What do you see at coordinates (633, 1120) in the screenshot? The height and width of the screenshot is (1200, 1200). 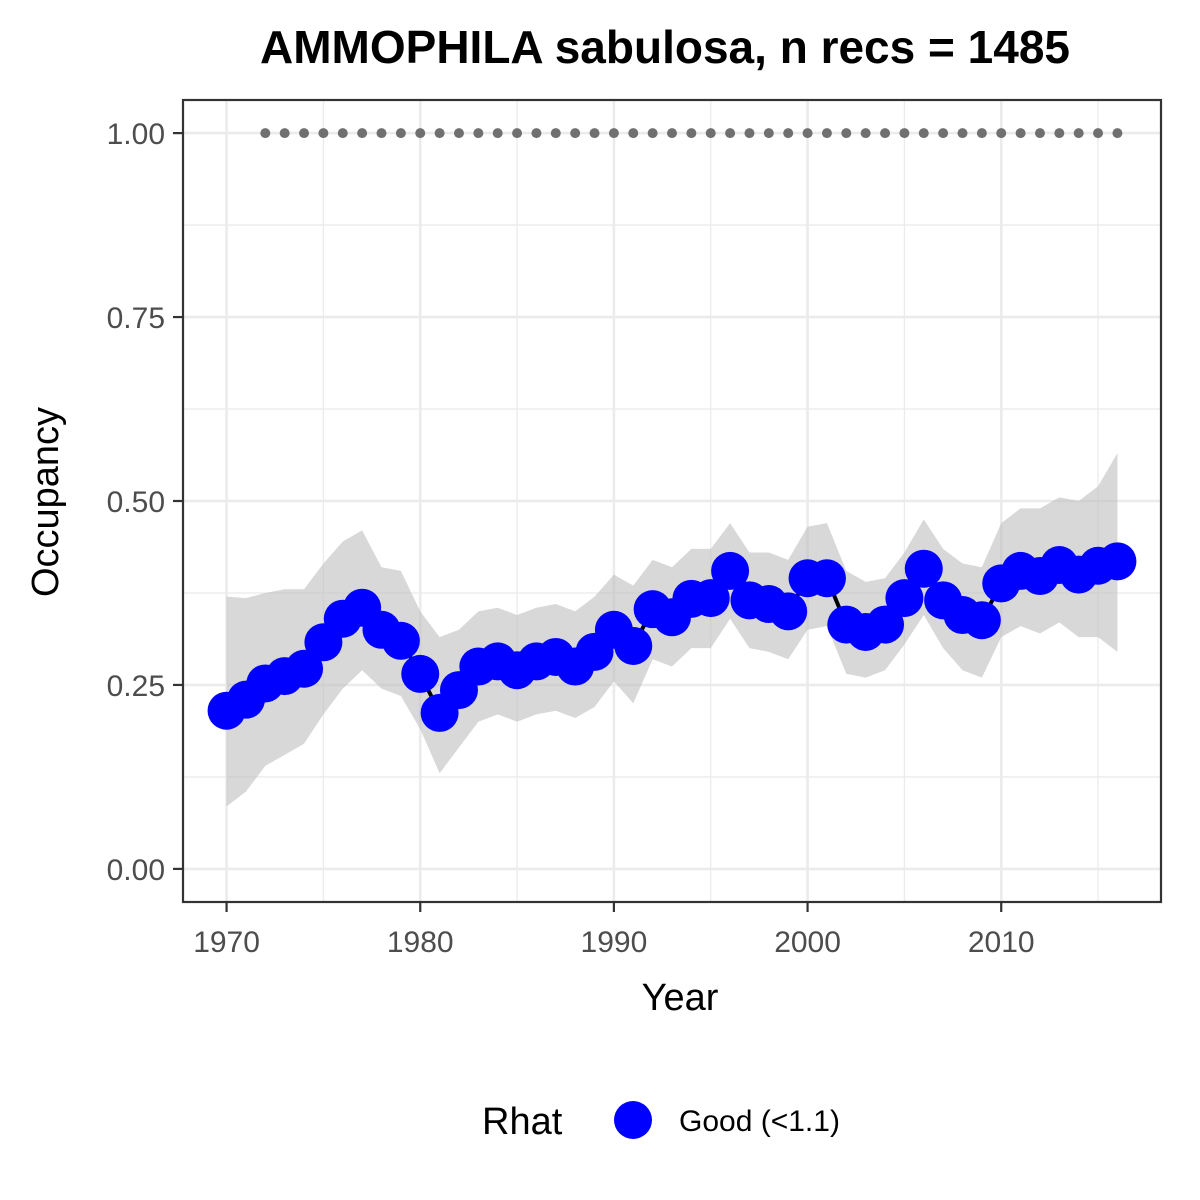 I see `legend-key-good` at bounding box center [633, 1120].